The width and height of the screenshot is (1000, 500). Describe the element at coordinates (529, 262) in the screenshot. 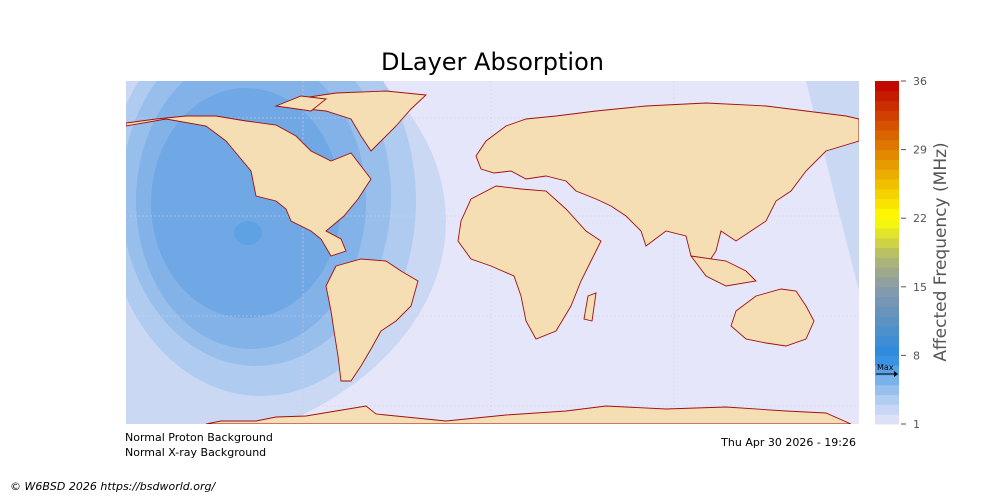

I see `africa` at that location.